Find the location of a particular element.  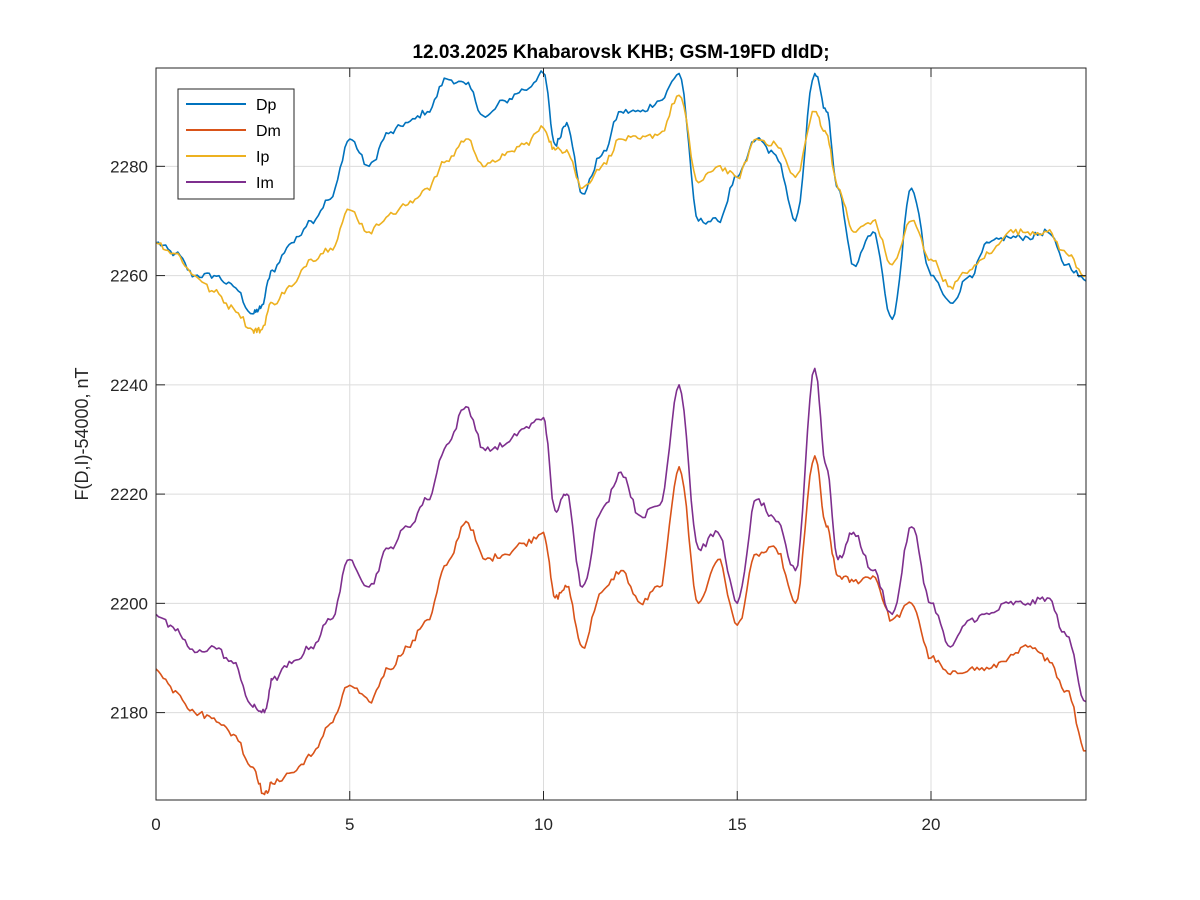

legend-label-dm: Dm is located at coordinates (268, 131).